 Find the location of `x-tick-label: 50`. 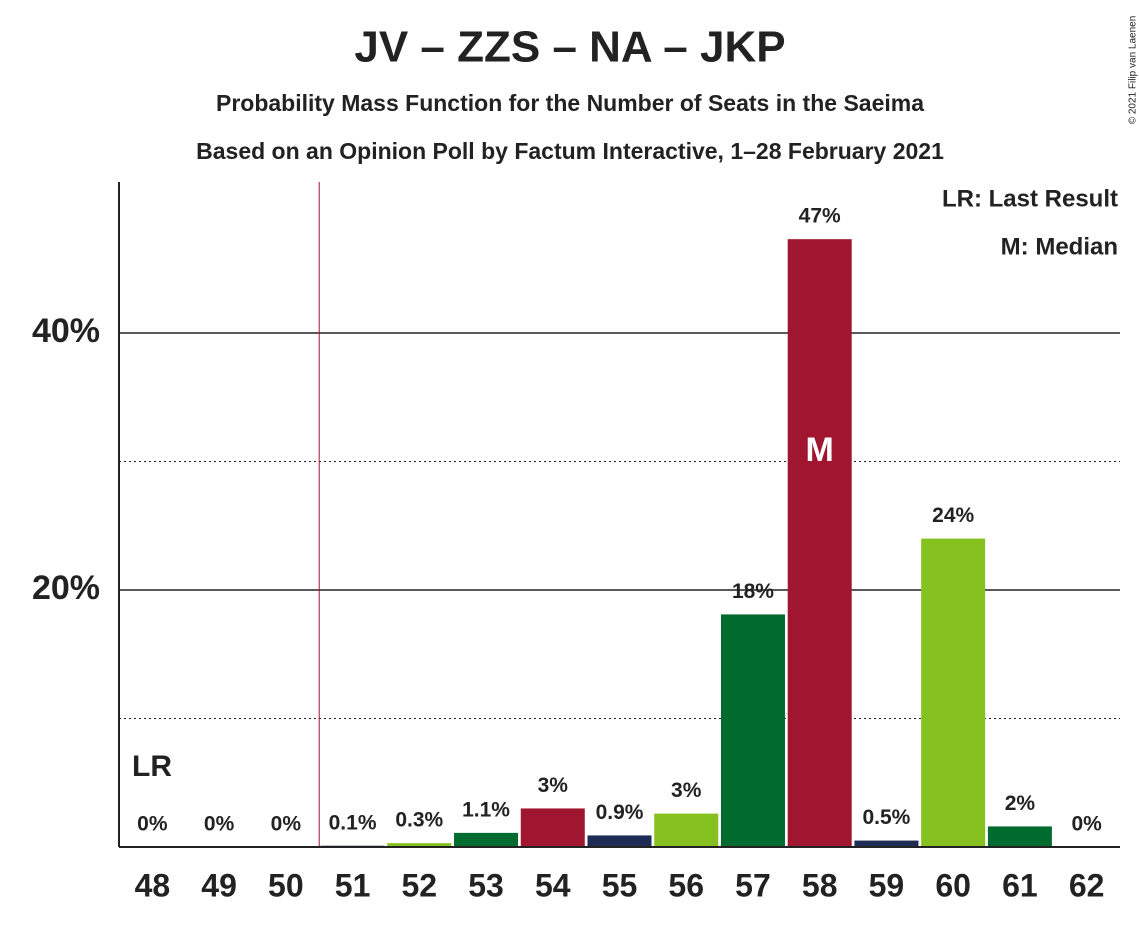

x-tick-label: 50 is located at coordinates (286, 885).